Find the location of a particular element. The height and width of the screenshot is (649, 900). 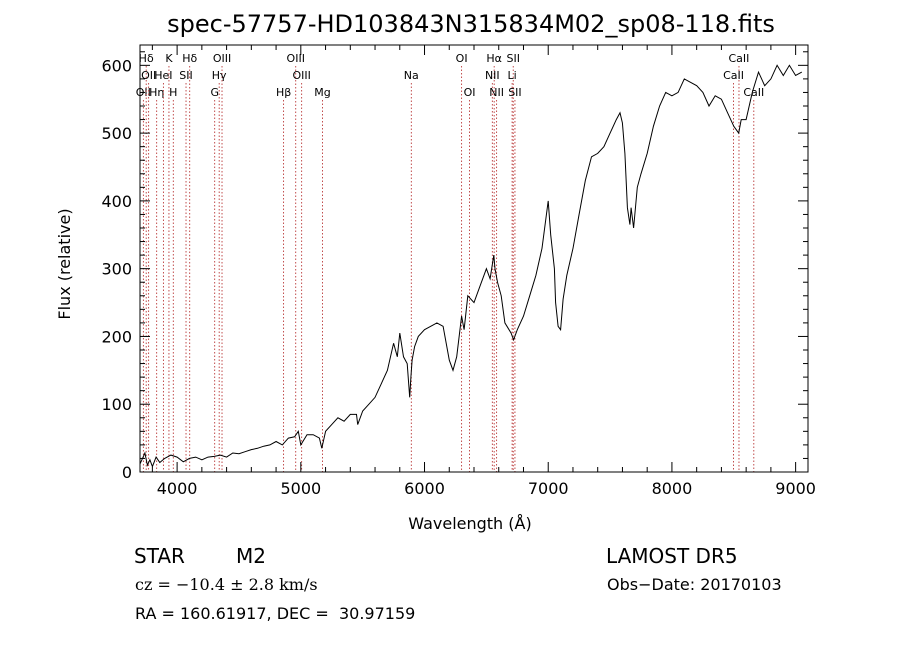

marker-label-5: HeI is located at coordinates (163, 75).